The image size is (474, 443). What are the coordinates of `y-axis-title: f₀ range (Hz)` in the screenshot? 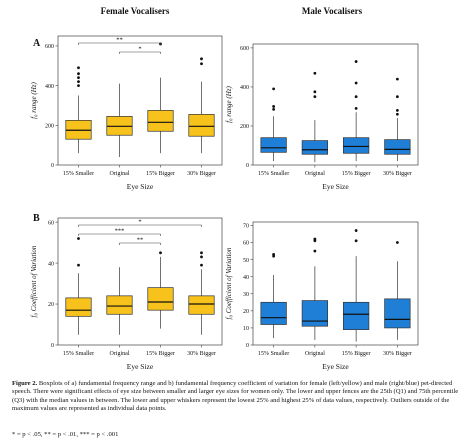 It's located at (34, 100).